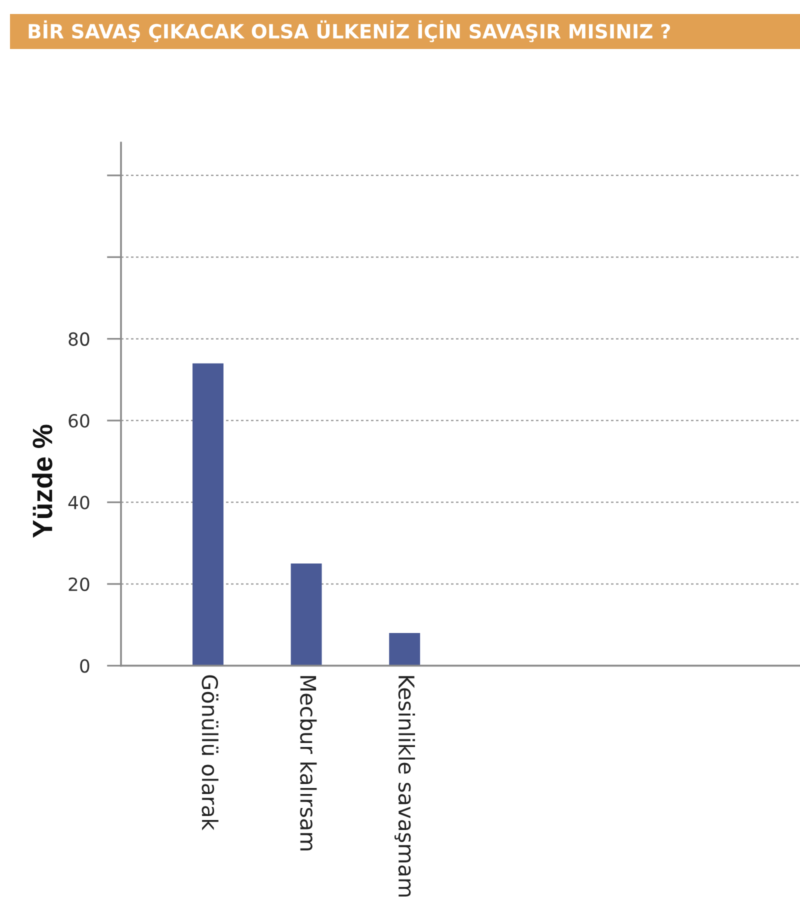 This screenshot has width=800, height=918. What do you see at coordinates (349, 31) in the screenshot?
I see `chart-title: BİR SAVAŞ ÇIKACAK OLSA ÜLKENİZ İÇİN SAVAŞIR MISINIZ ?` at bounding box center [349, 31].